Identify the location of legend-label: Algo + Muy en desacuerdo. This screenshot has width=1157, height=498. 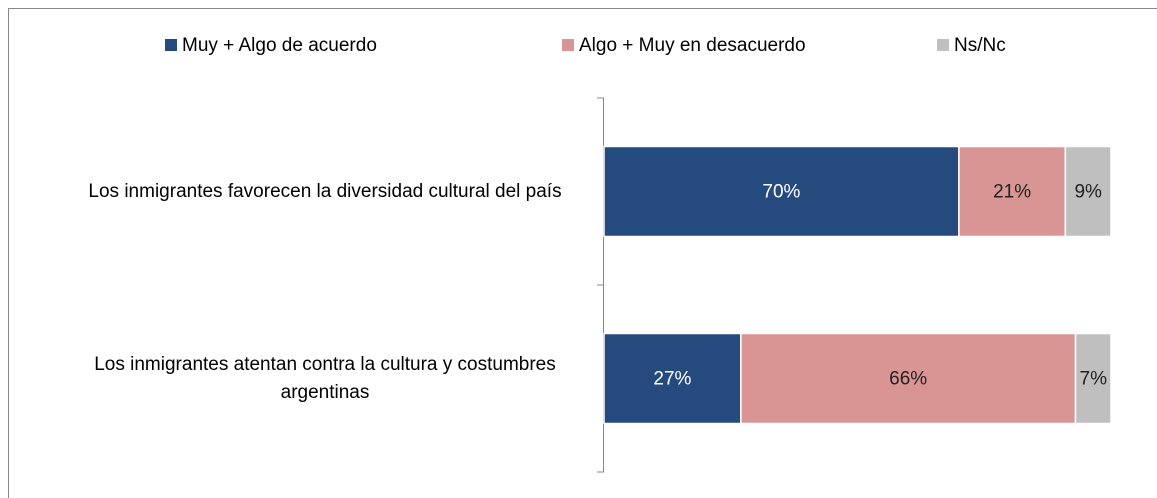
(692, 45).